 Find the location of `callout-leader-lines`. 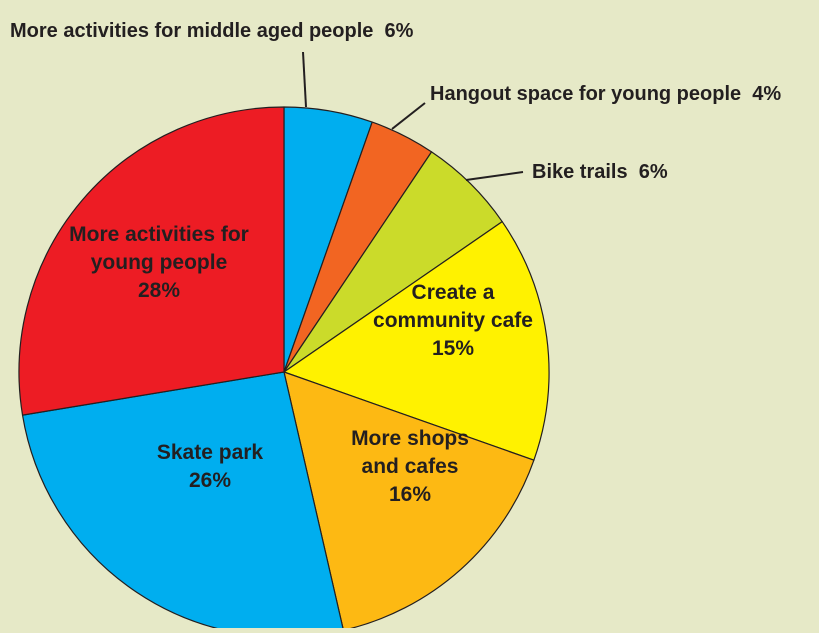

callout-leader-lines is located at coordinates (413, 116).